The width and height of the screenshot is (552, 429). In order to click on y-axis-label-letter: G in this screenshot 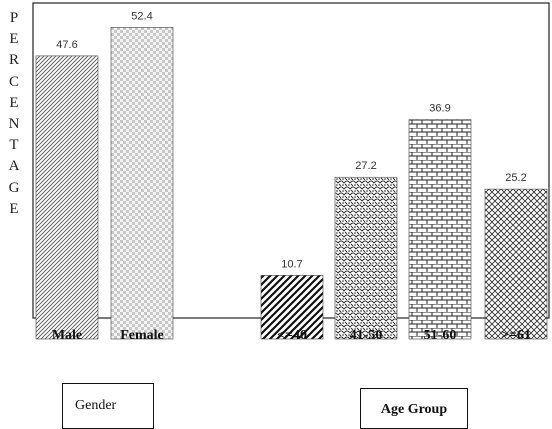, I will do `click(14, 187)`.